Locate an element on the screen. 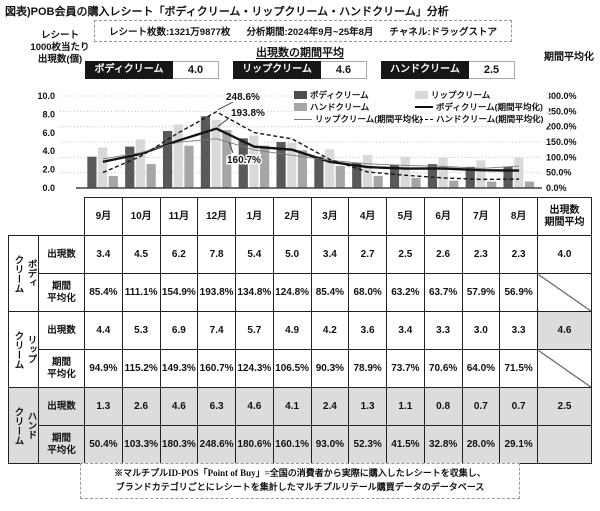  summary-body-cream: ボディクリーム 4.0 is located at coordinates (152, 70).